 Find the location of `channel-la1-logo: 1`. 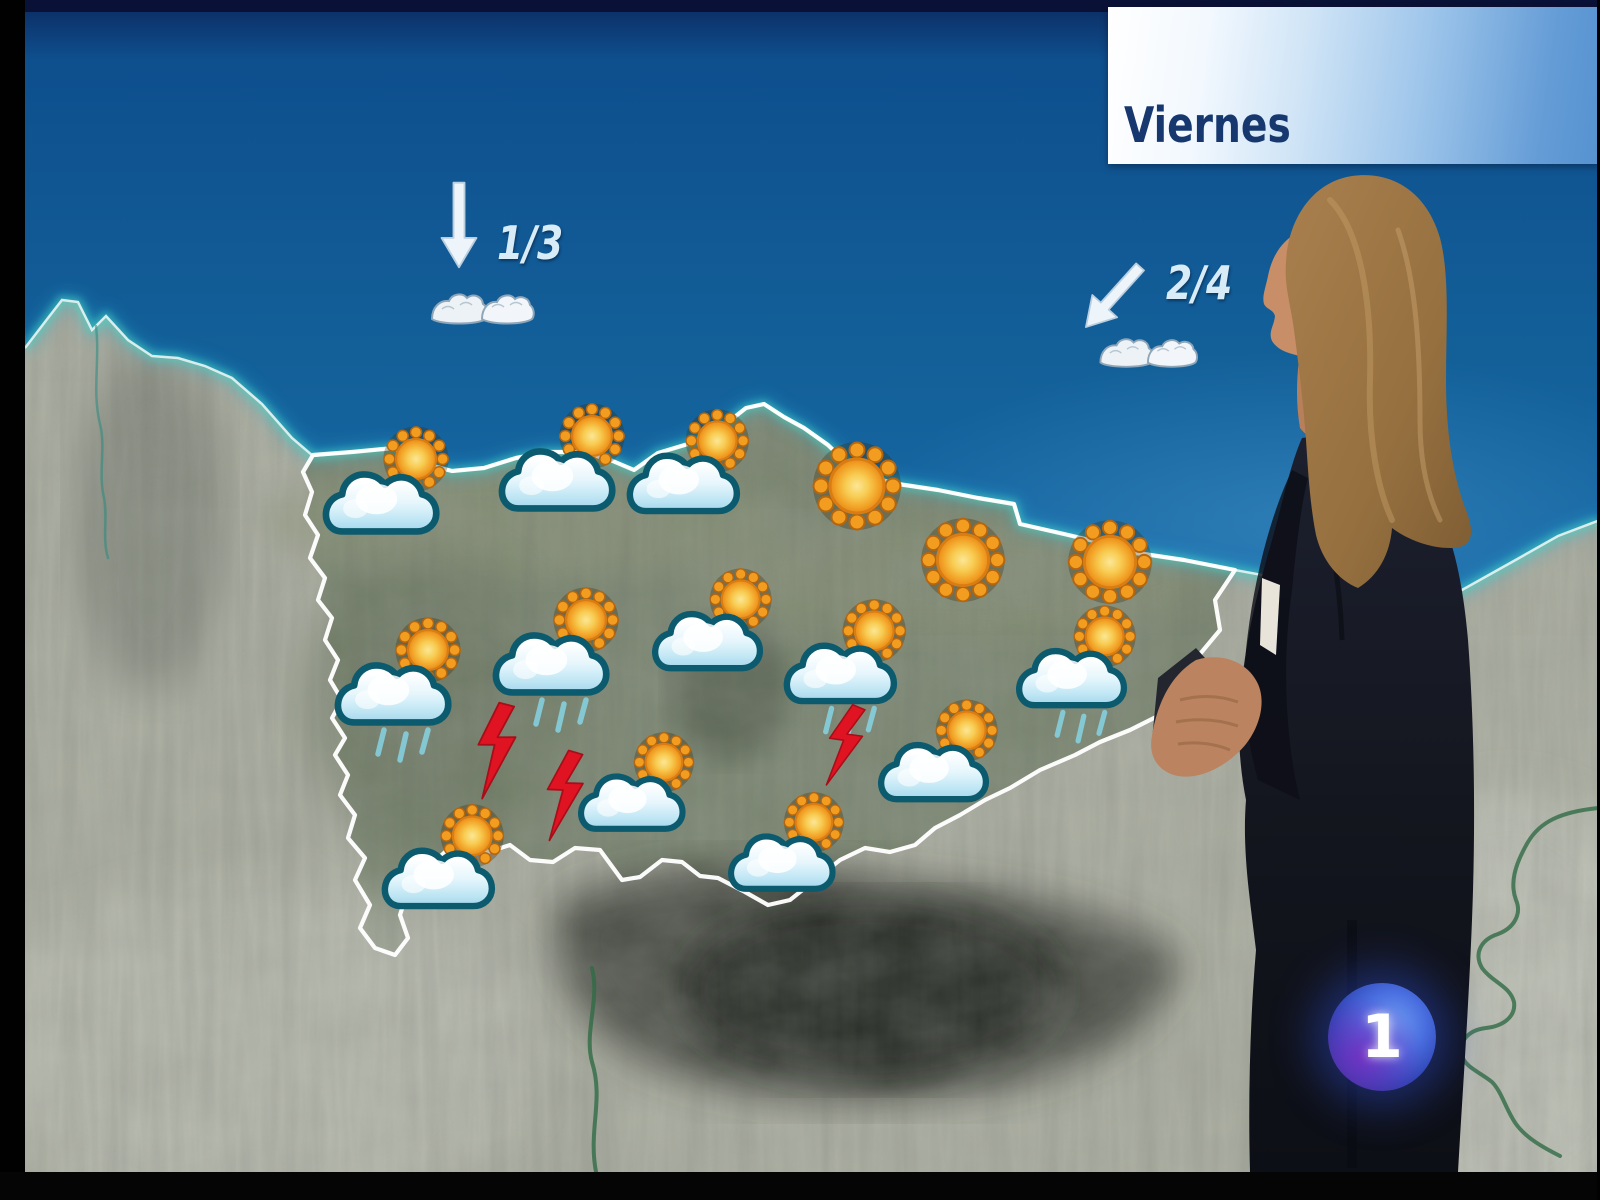

channel-la1-logo: 1 is located at coordinates (1382, 1037).